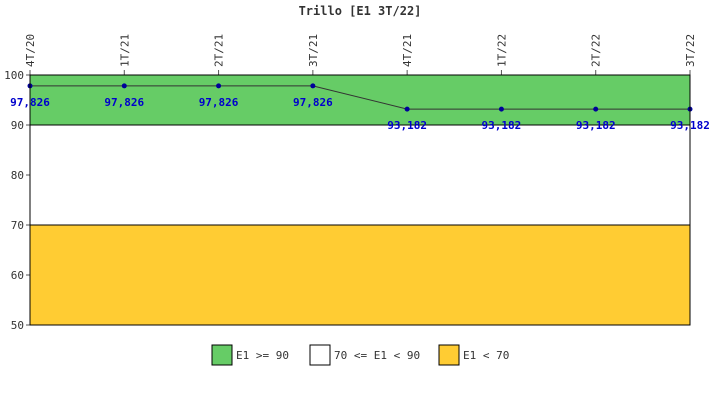 Image resolution: width=720 pixels, height=400 pixels. I want to click on x-tick-label: 3T/21, so click(313, 50).